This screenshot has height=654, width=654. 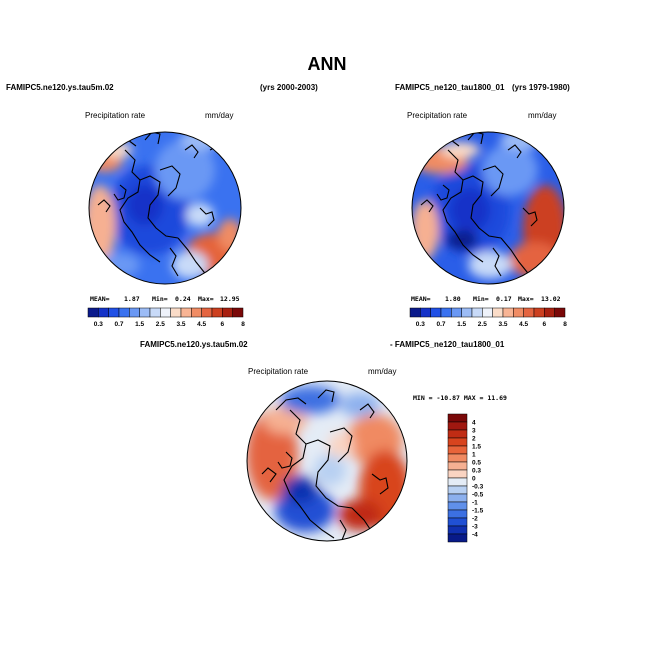 I want to click on colorbar-tick-label: 0.5, so click(x=476, y=463).